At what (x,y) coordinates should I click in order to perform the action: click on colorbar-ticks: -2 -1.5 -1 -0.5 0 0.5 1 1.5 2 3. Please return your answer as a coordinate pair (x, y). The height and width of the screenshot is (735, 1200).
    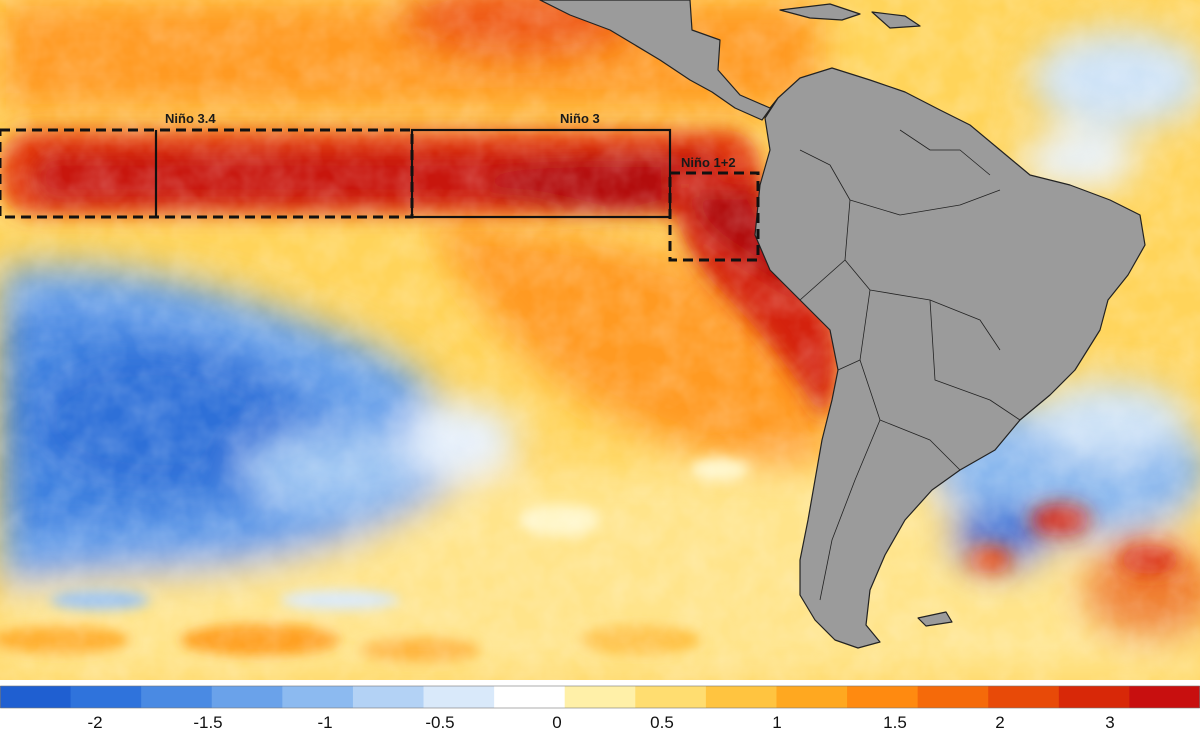
    Looking at the image, I should click on (600, 722).